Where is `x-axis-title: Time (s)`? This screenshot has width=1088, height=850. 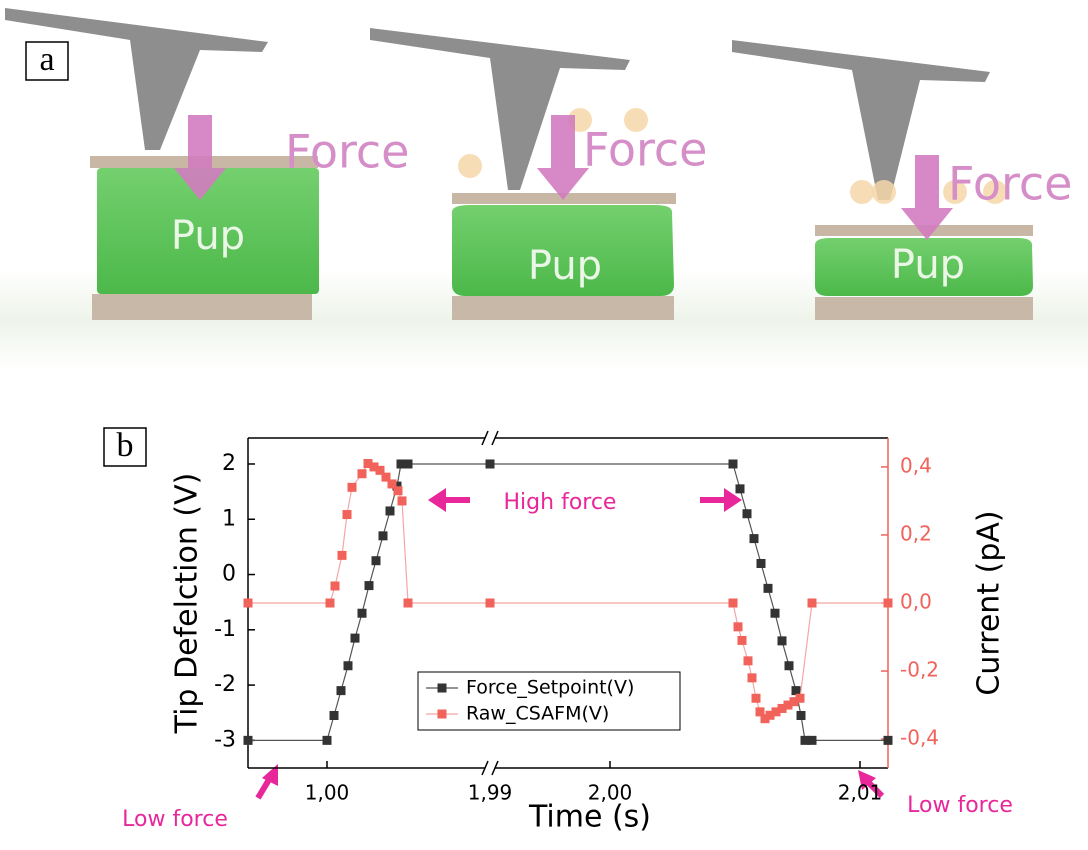
x-axis-title: Time (s) is located at coordinates (589, 817).